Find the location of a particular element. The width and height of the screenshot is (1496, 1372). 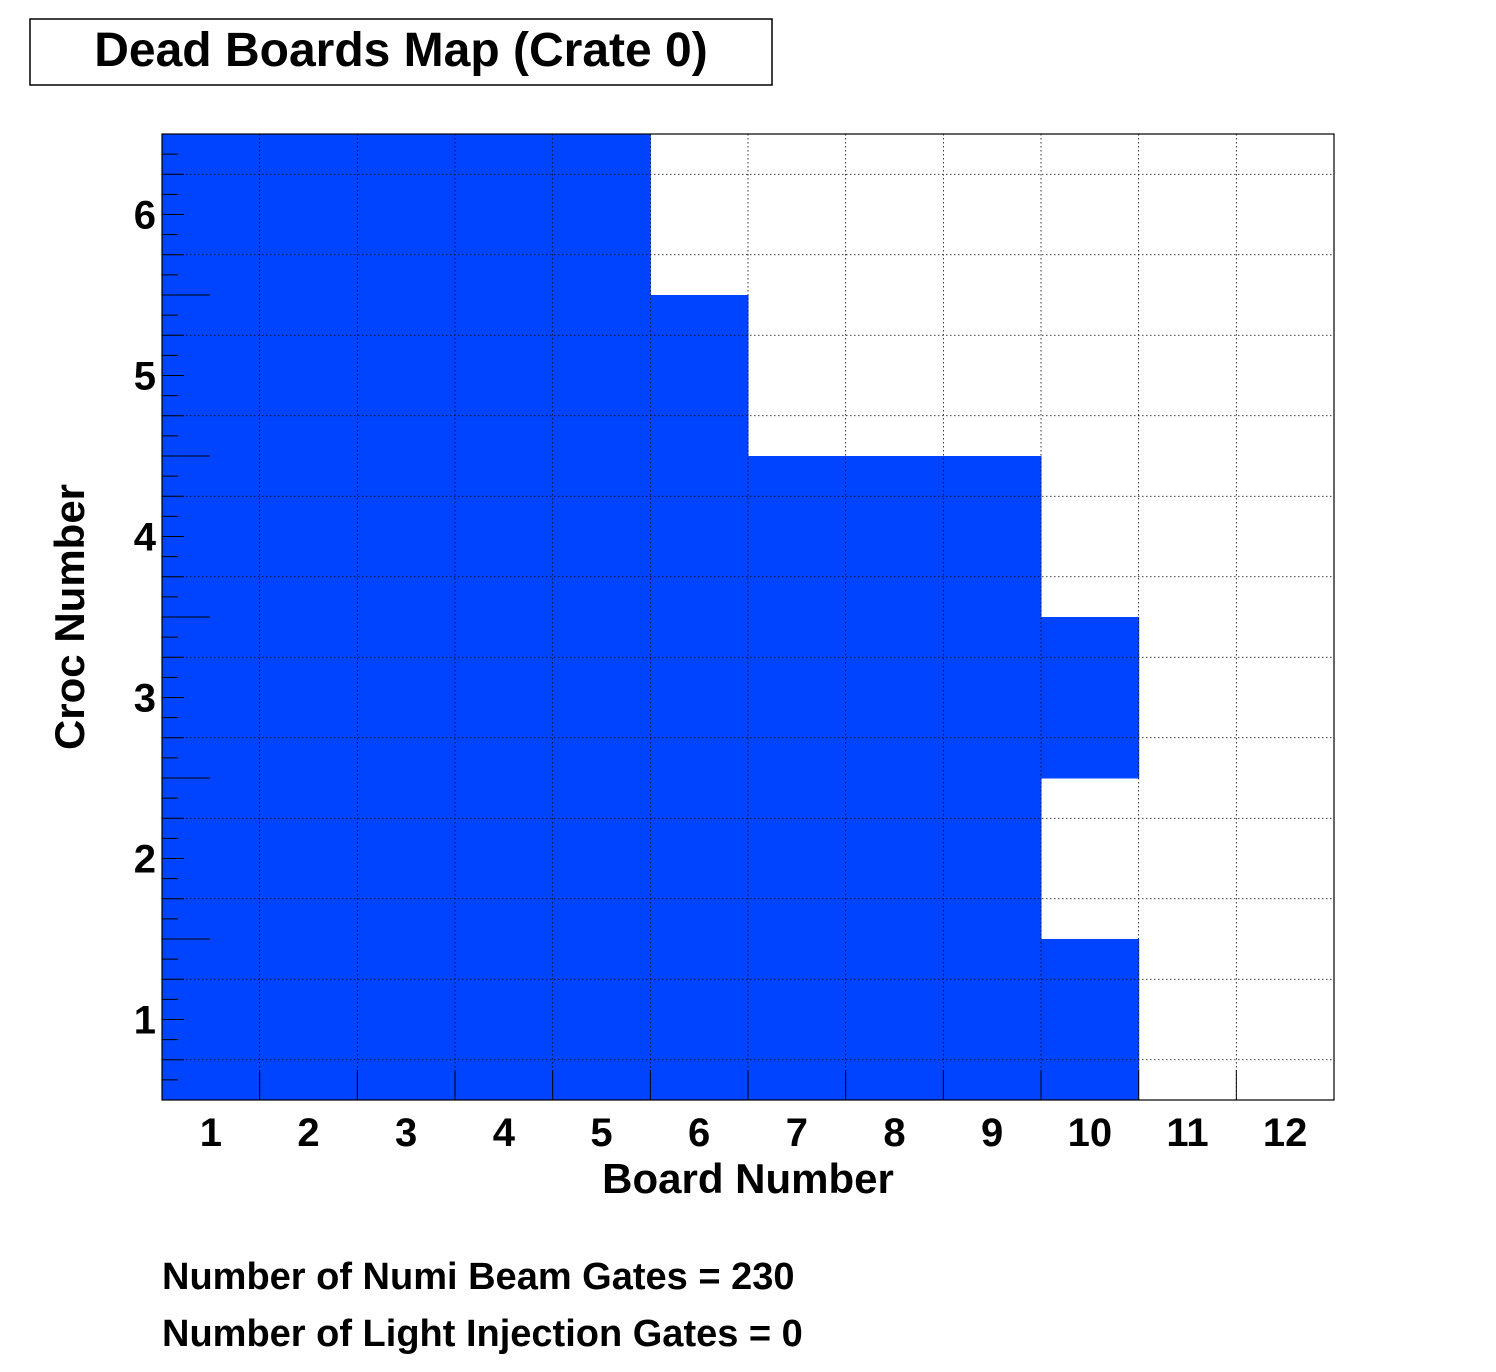

beam-gates-text: Number of Numi Beam Gates = 230 is located at coordinates (478, 1277).